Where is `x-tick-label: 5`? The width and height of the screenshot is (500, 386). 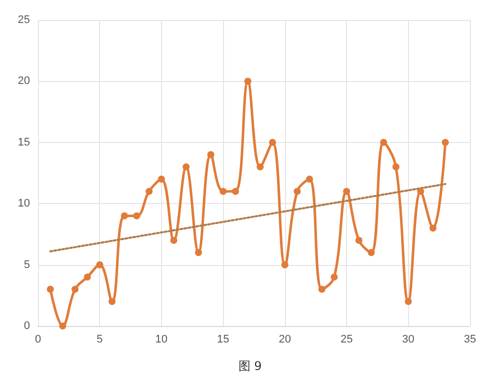
x-tick-label: 5 is located at coordinates (99, 340).